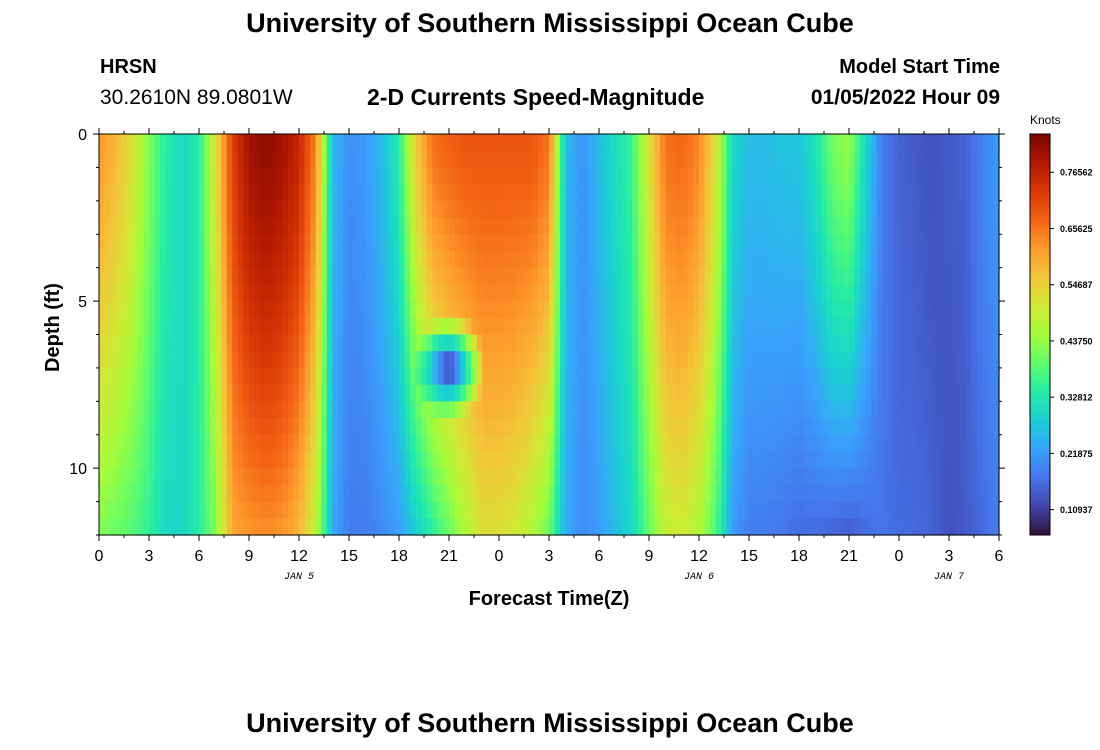 This screenshot has height=750, width=1100. I want to click on y-tick-label: 5, so click(82, 302).